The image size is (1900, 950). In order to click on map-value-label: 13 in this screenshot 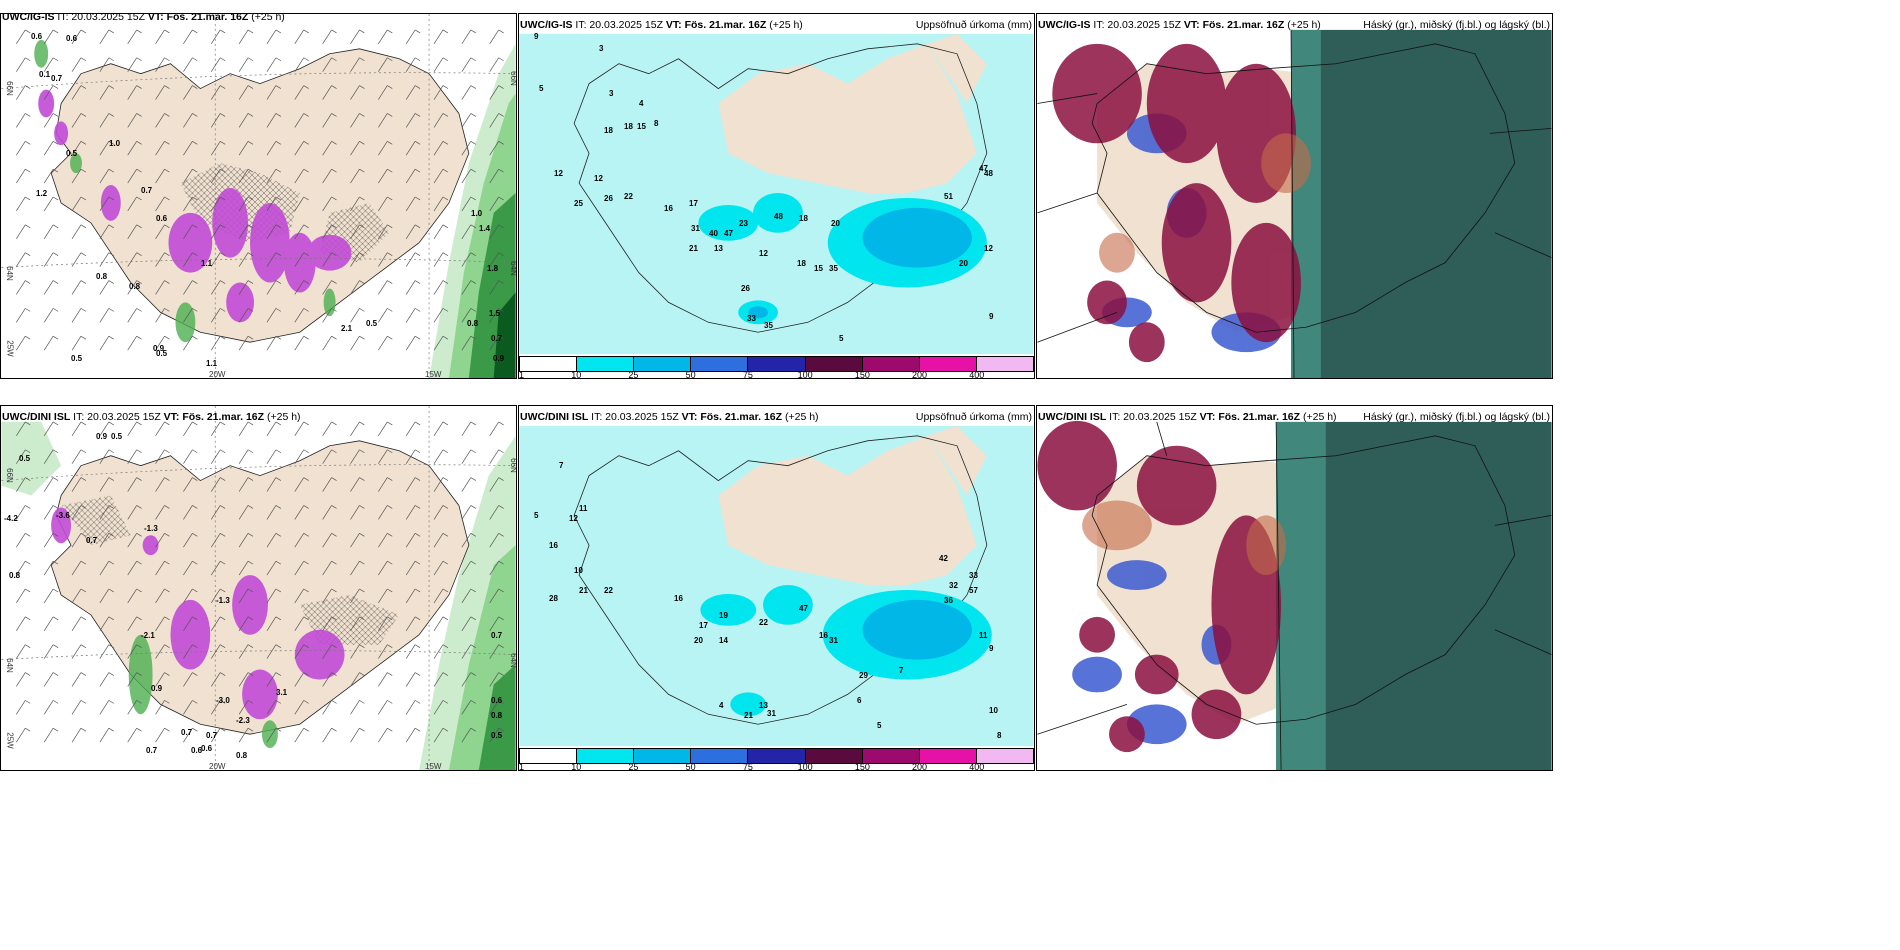, I will do `click(718, 248)`.